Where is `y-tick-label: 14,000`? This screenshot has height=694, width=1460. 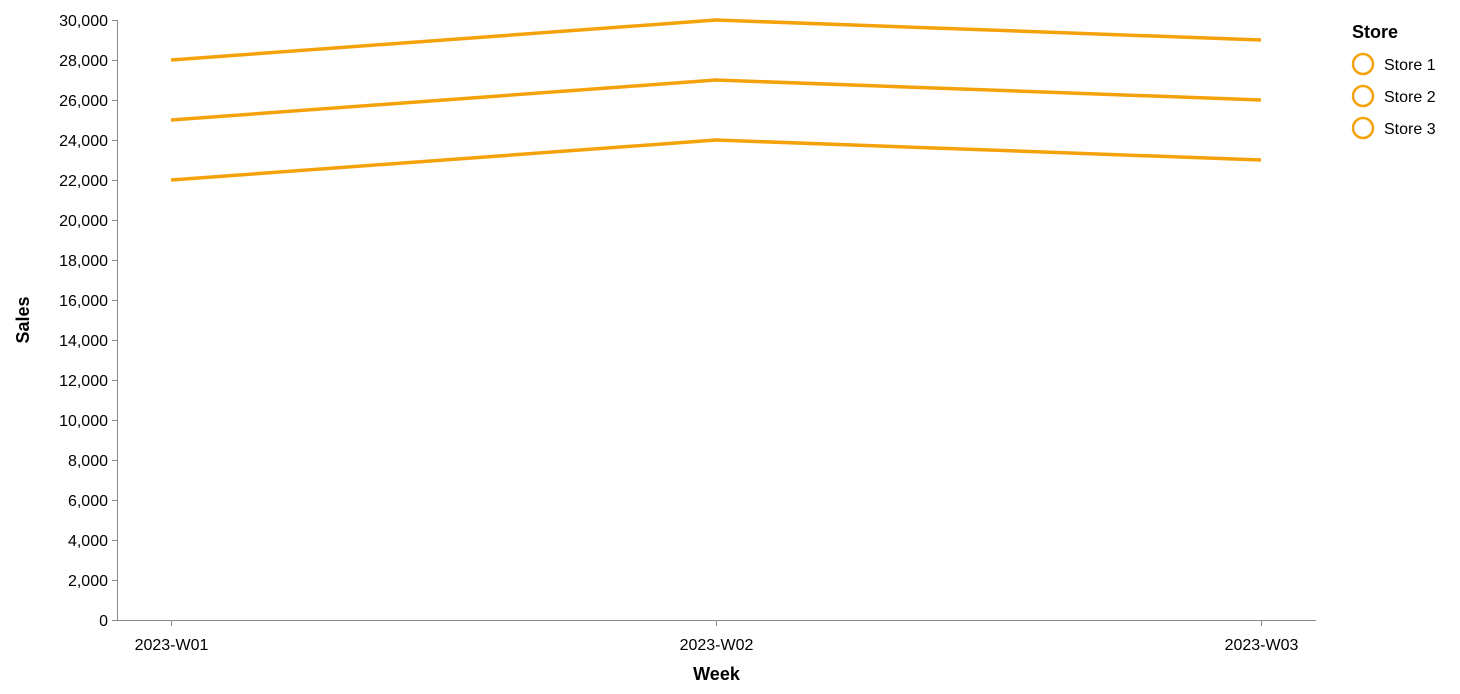 y-tick-label: 14,000 is located at coordinates (83, 341).